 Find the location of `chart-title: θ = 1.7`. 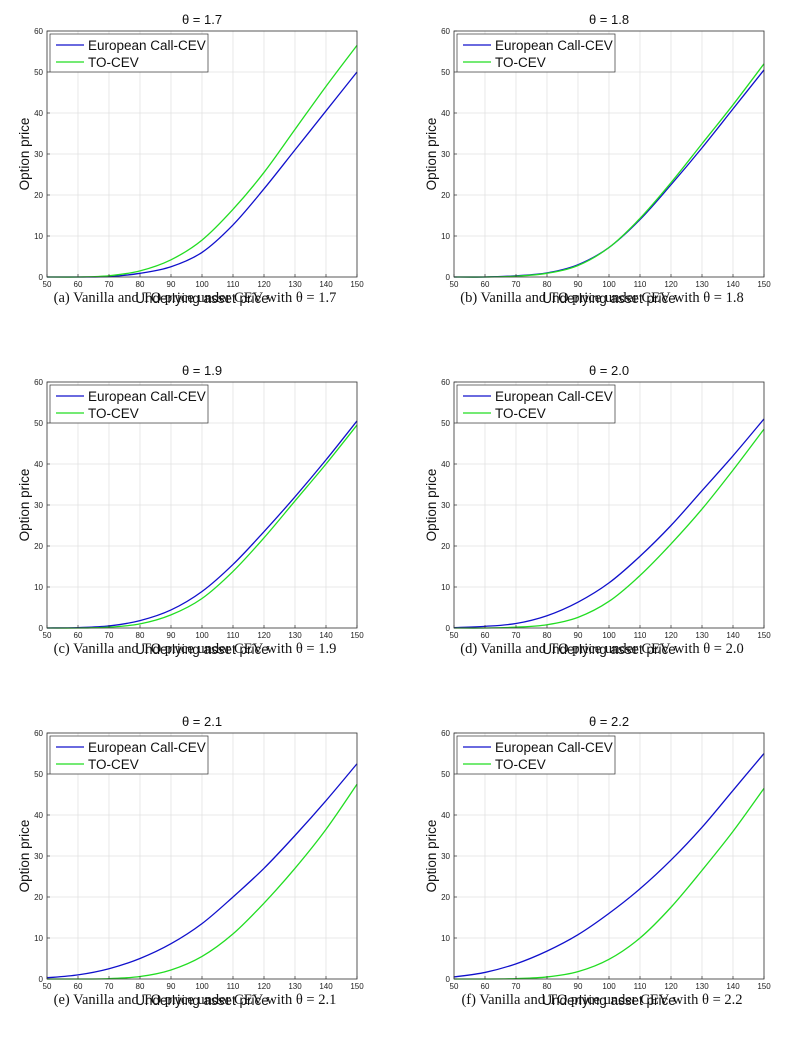

chart-title: θ = 1.7 is located at coordinates (202, 19).